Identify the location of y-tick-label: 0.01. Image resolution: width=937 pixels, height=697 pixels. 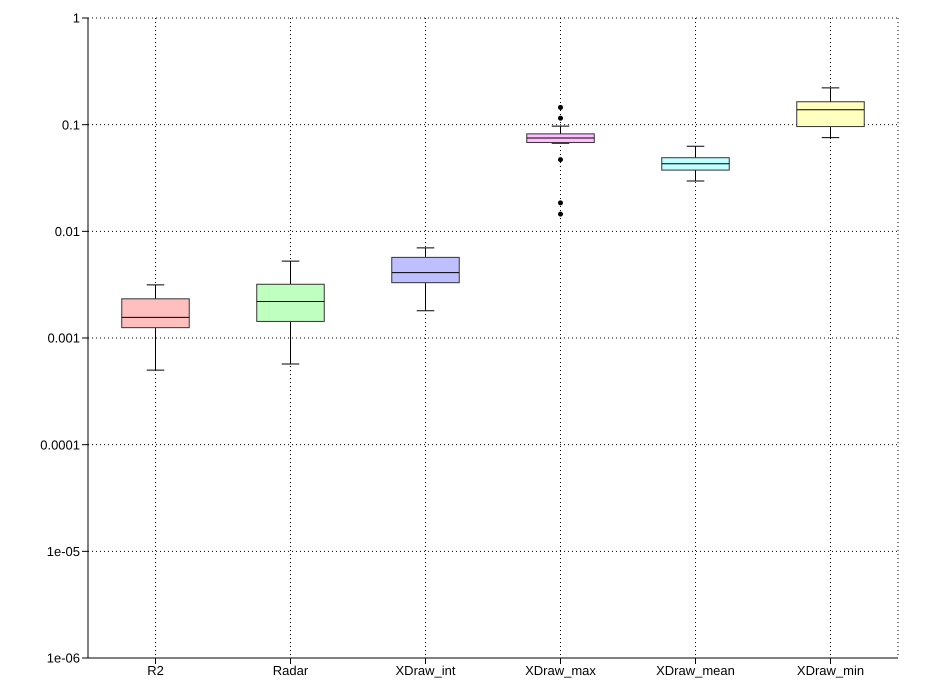
(67, 231).